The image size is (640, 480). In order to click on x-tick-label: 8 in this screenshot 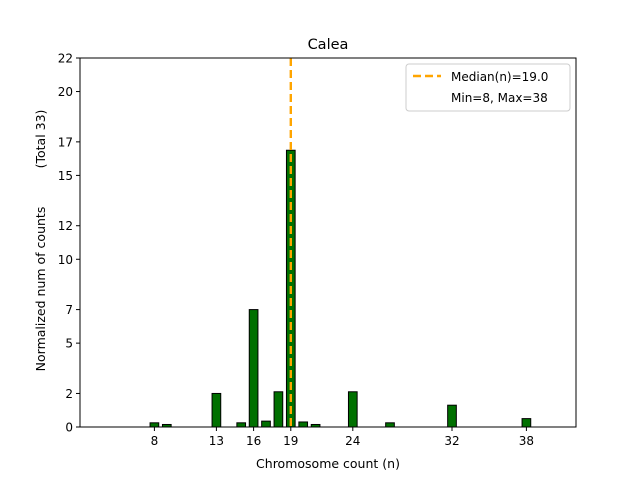, I will do `click(155, 441)`.